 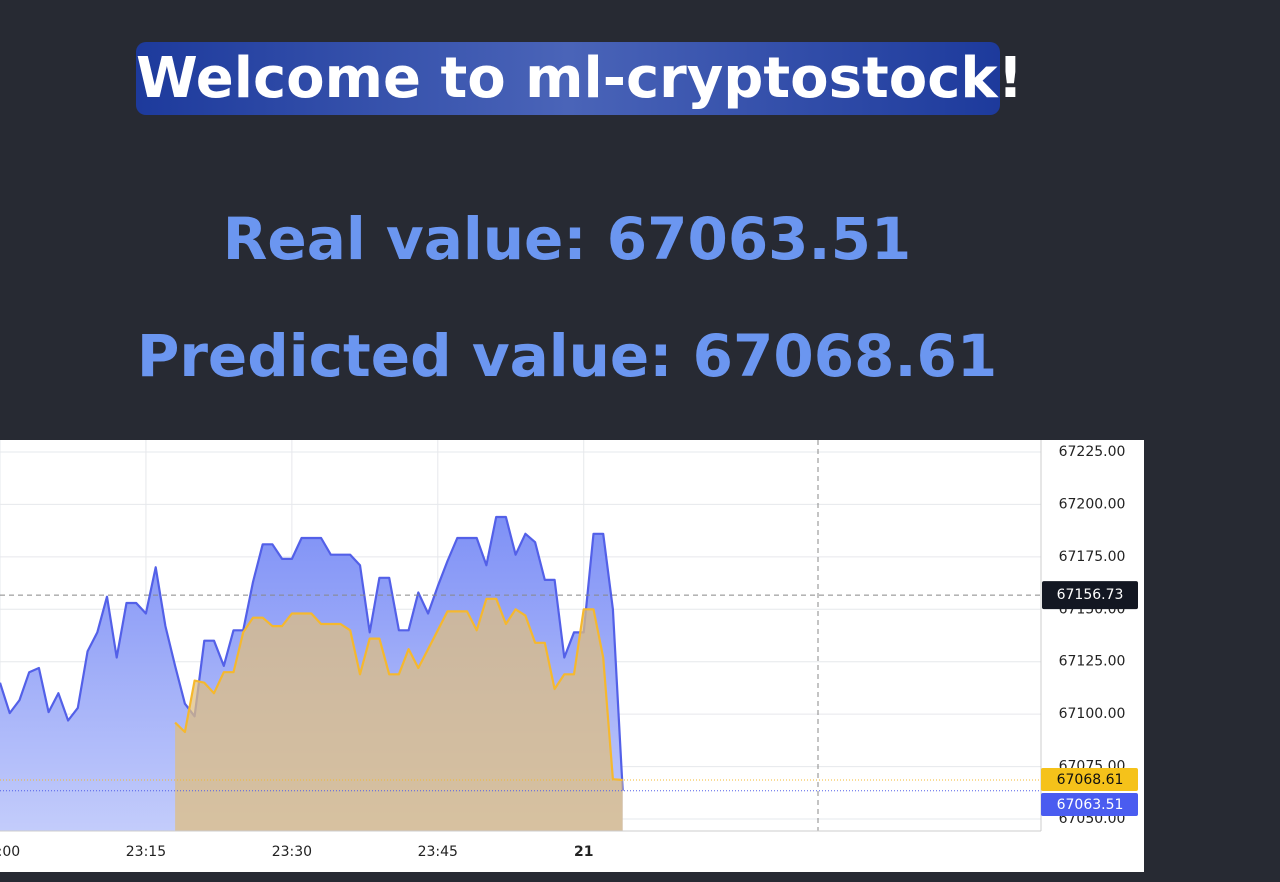 I want to click on title-banner: Welcome to ml-cryptostock!, so click(x=579, y=78).